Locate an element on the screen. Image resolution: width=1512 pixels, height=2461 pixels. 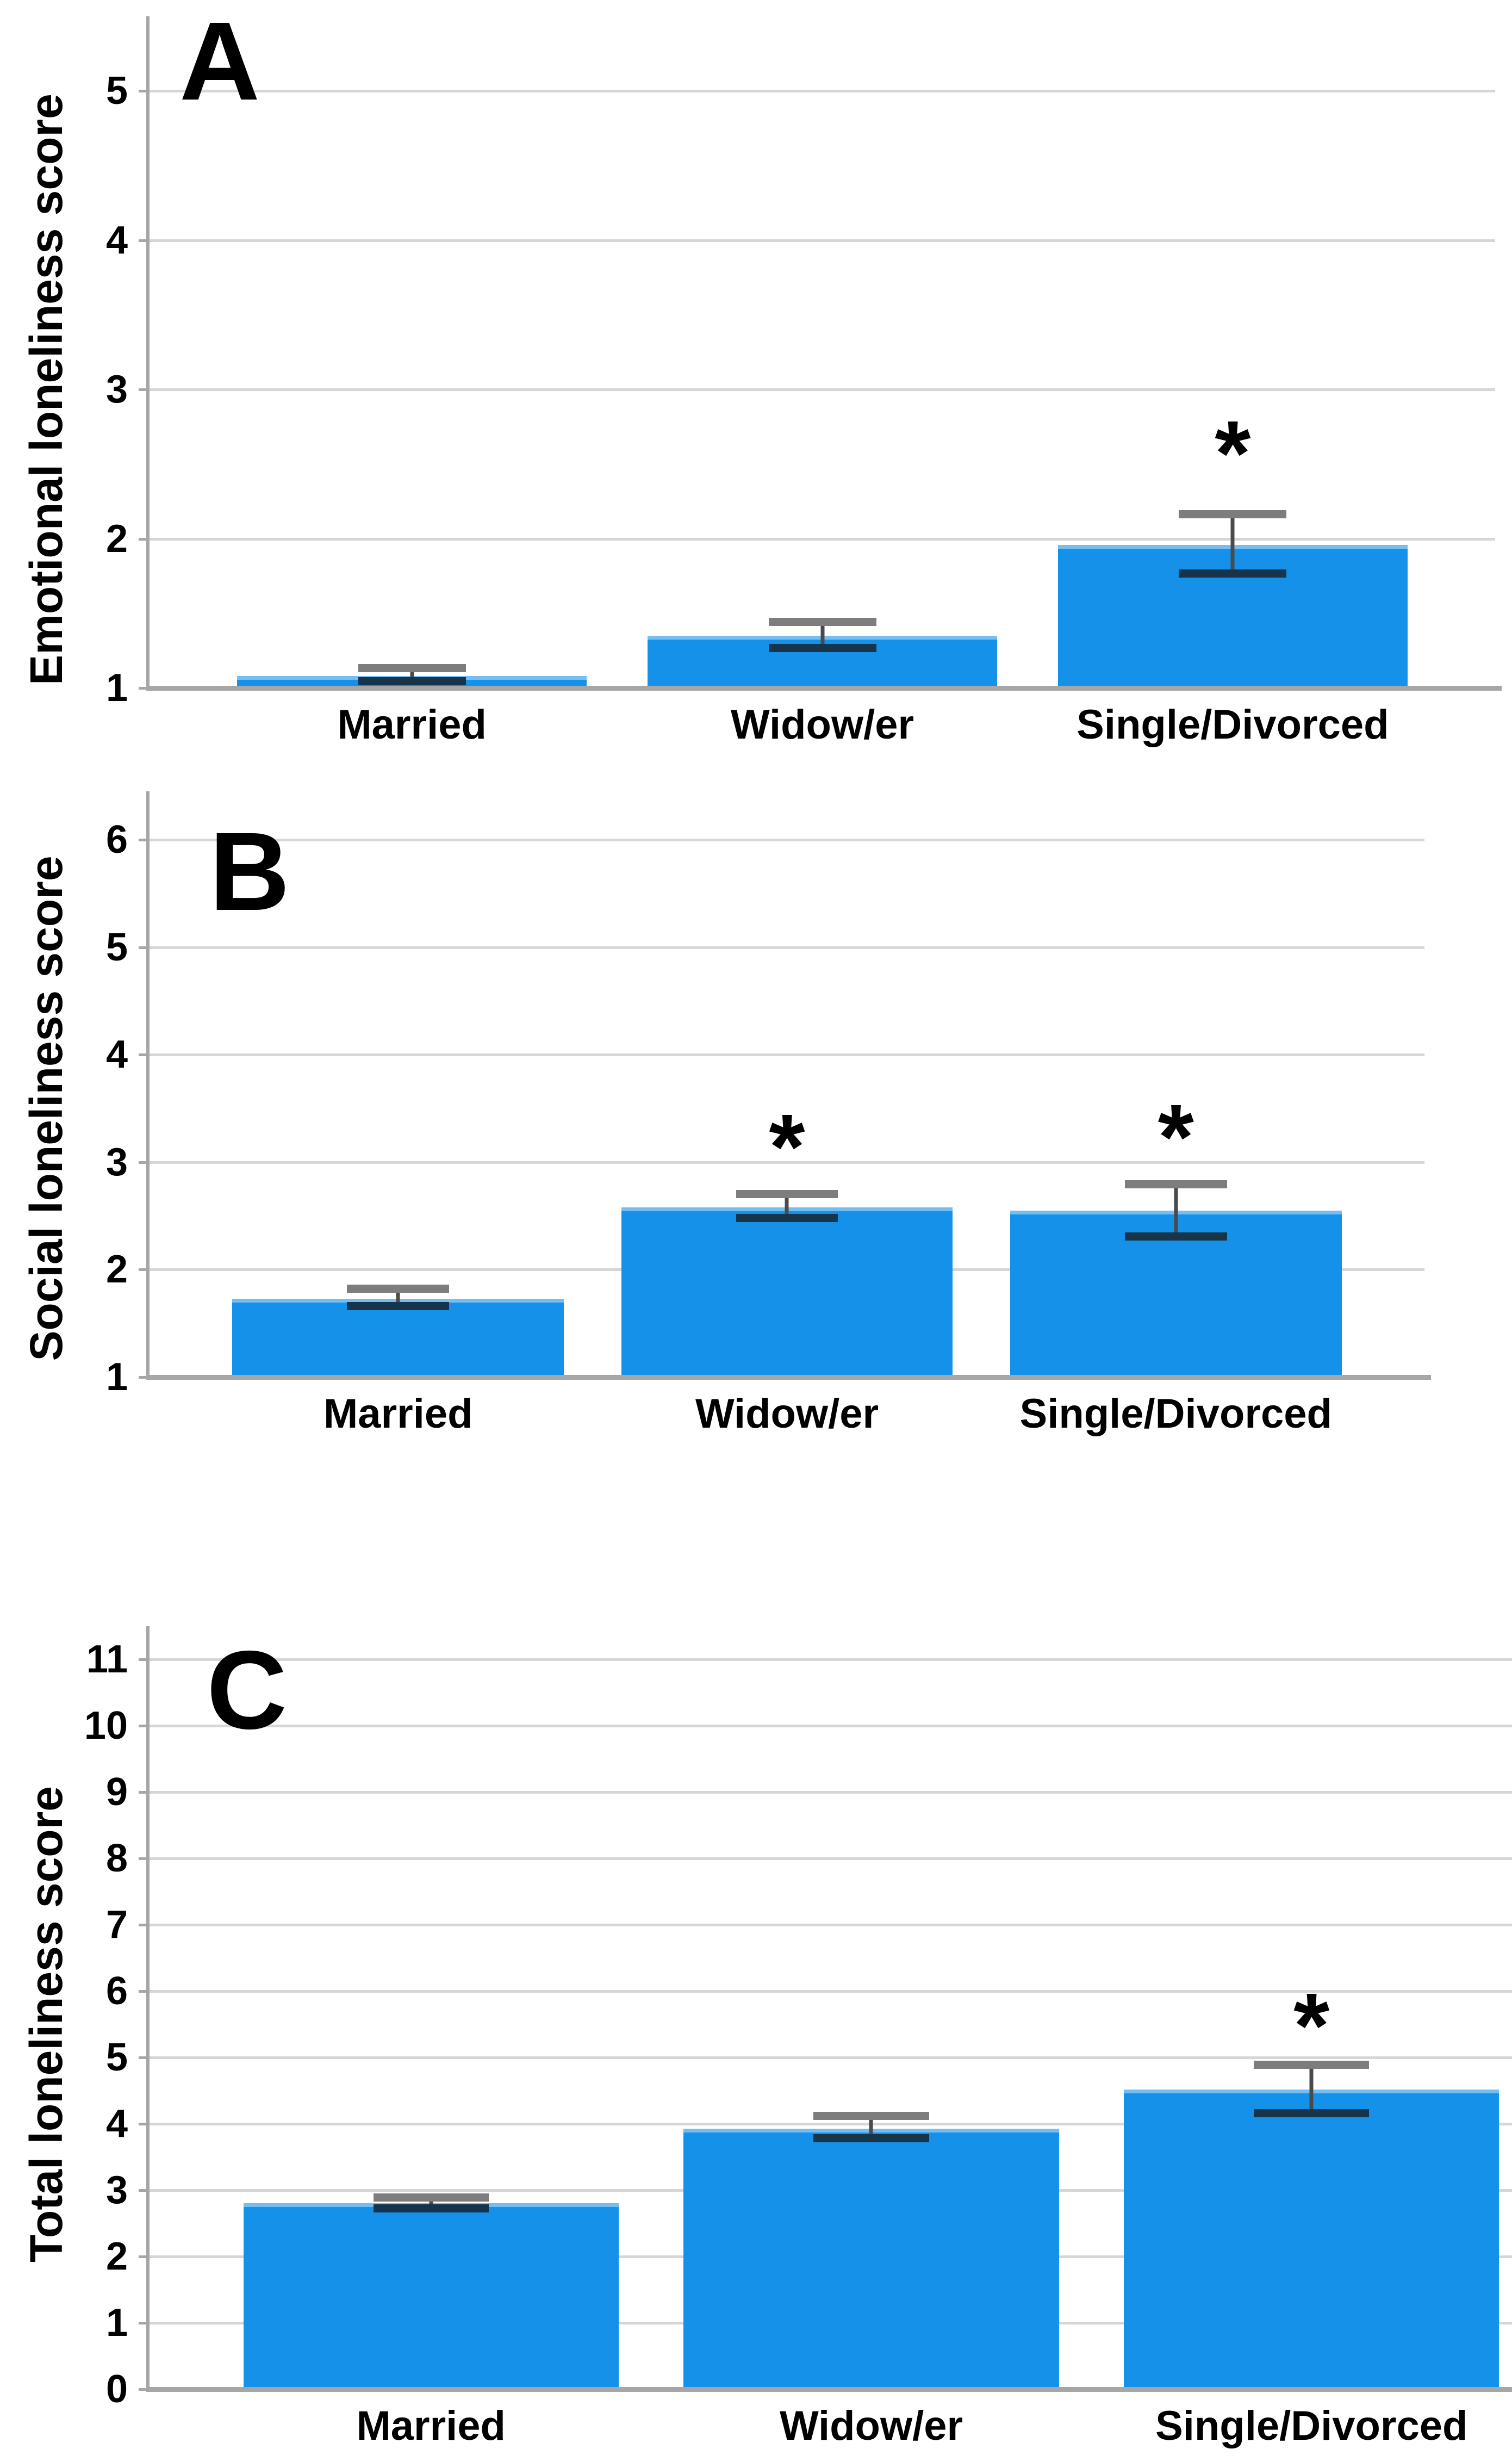
y-tick-label: 4 is located at coordinates (116, 240).